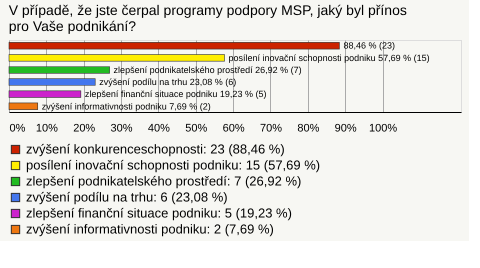  Describe the element at coordinates (127, 197) in the screenshot. I see `legend-label: zvýšení podílu na trhu: 6 (23,08 %)` at that location.